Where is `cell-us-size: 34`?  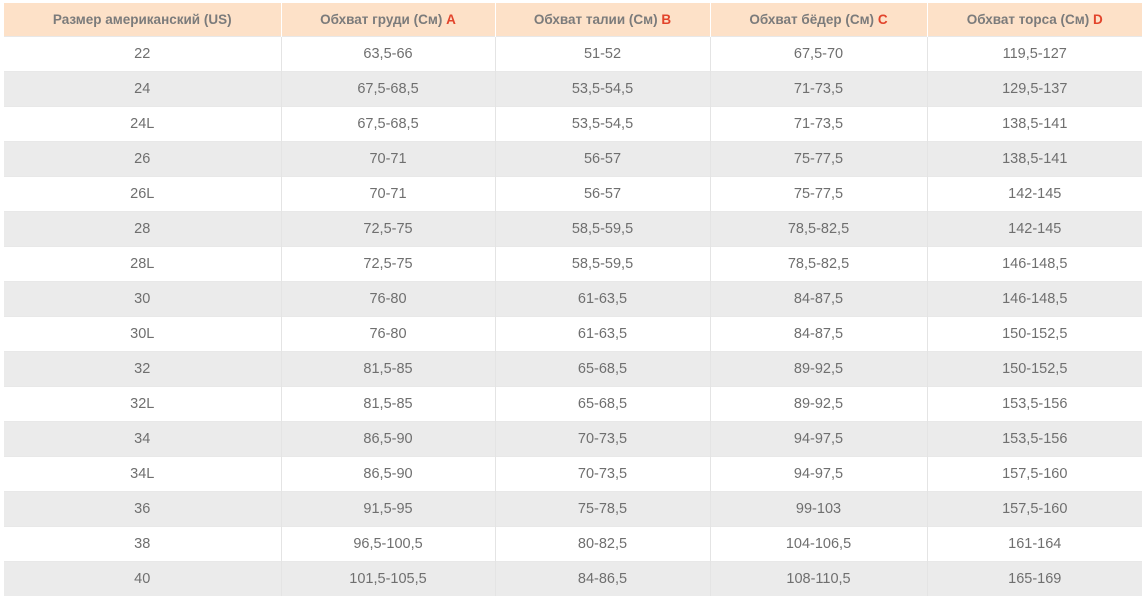 cell-us-size: 34 is located at coordinates (143, 439).